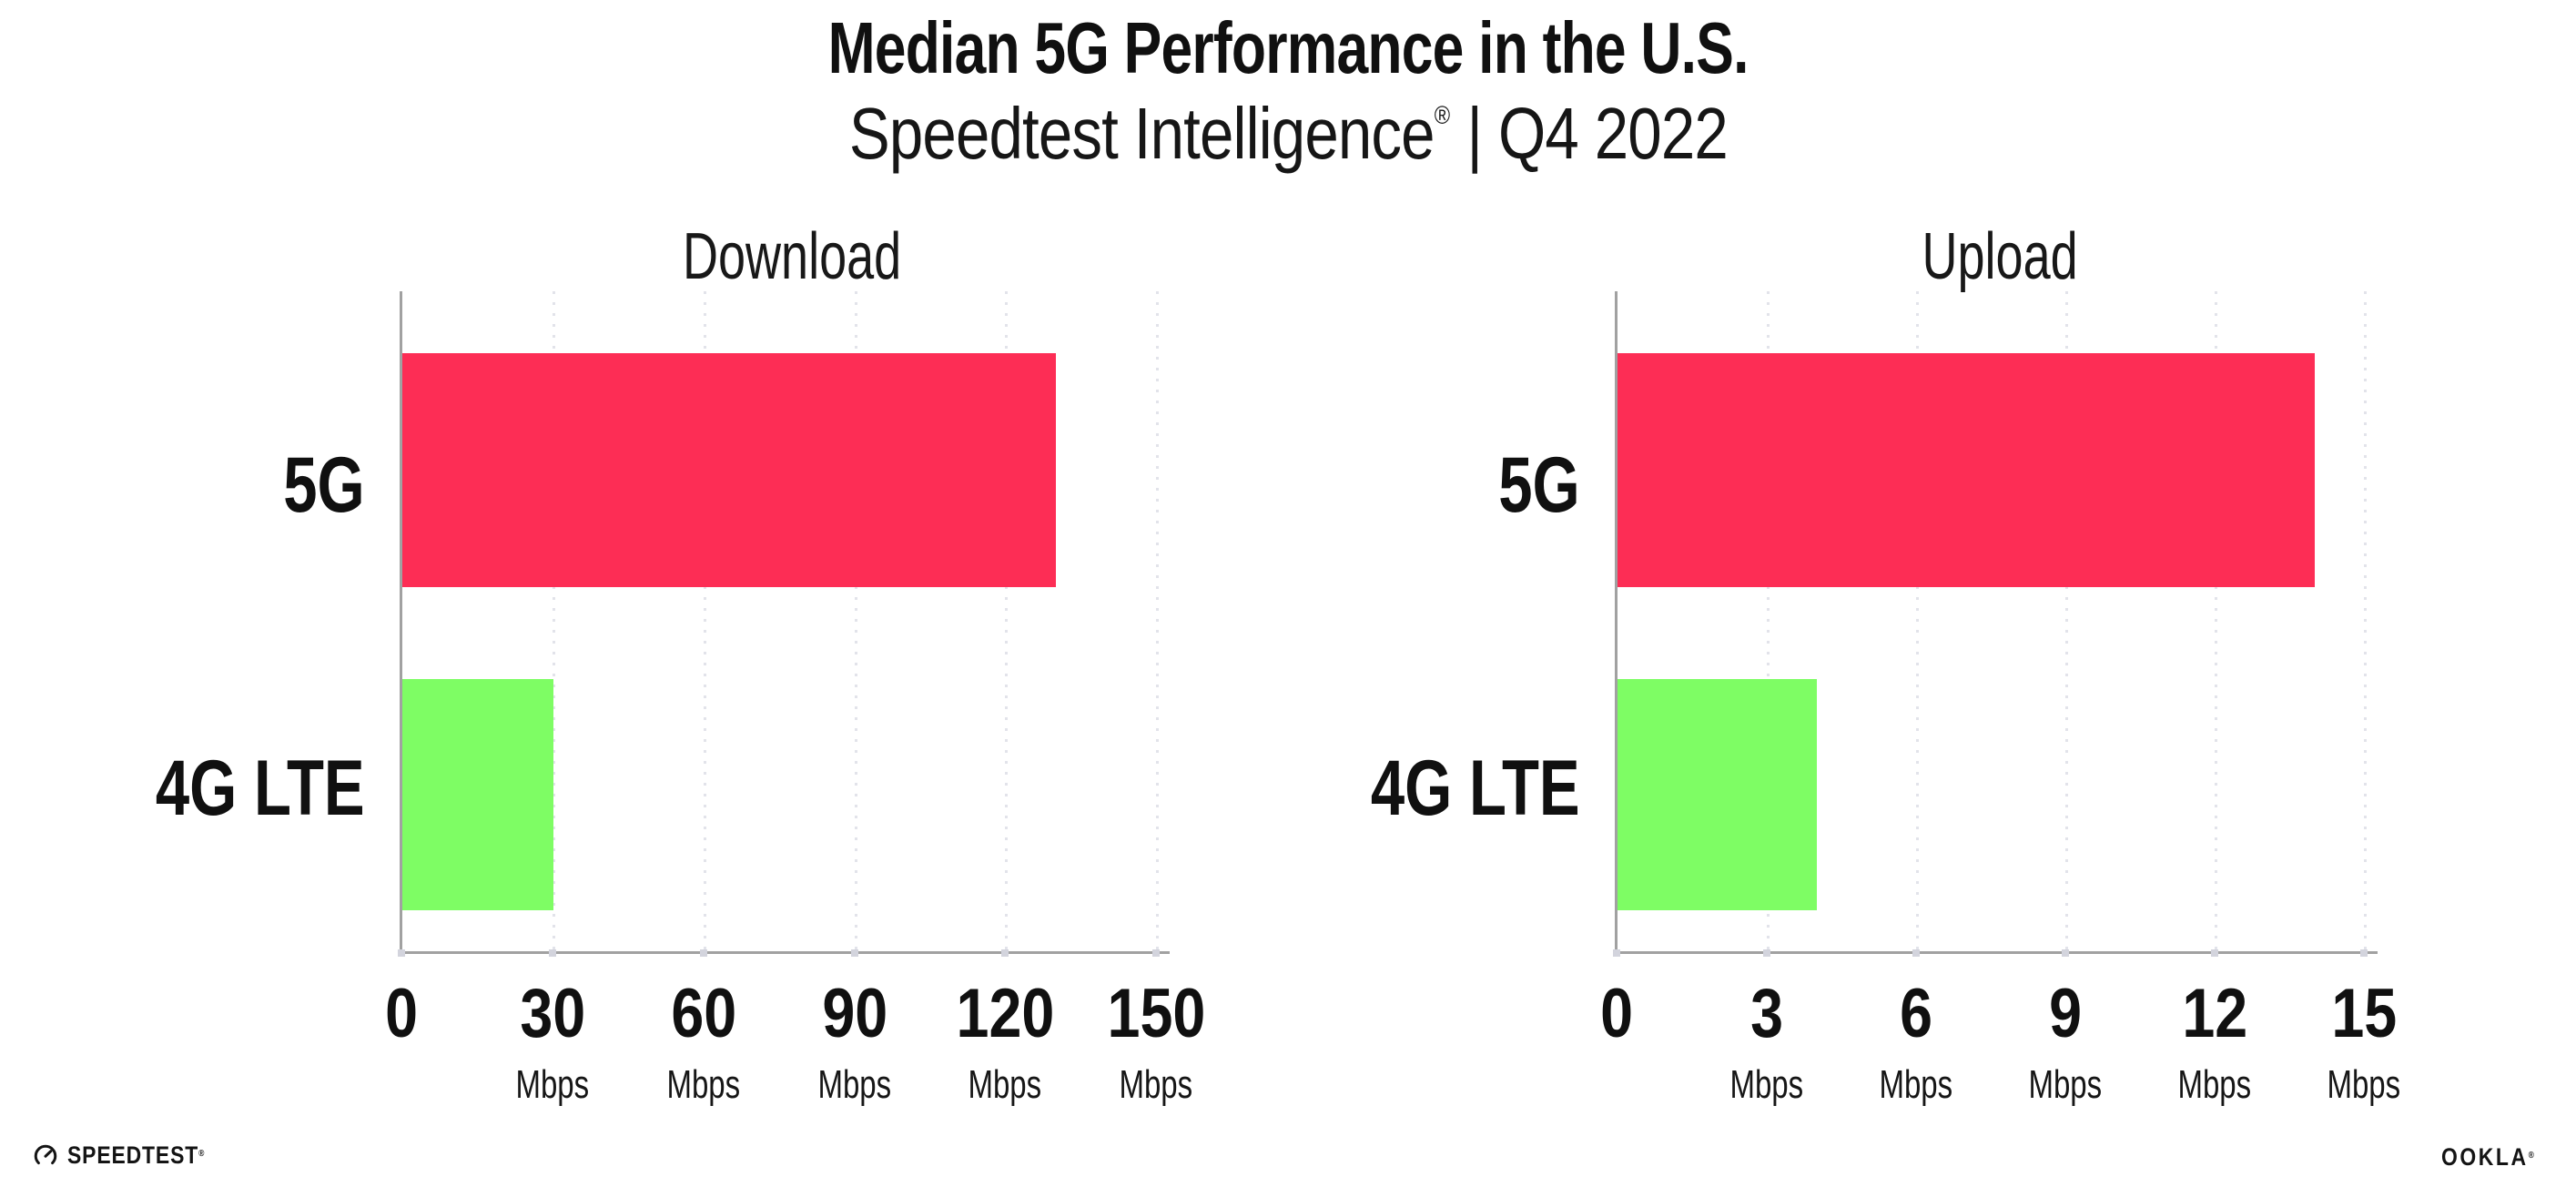 This screenshot has width=2576, height=1197. I want to click on subtitle-brand: Speedtest Intelligence, so click(1141, 134).